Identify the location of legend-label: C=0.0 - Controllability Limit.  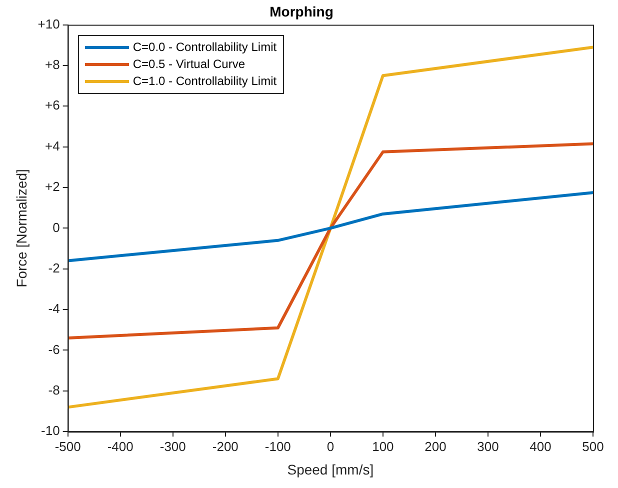
(204, 47).